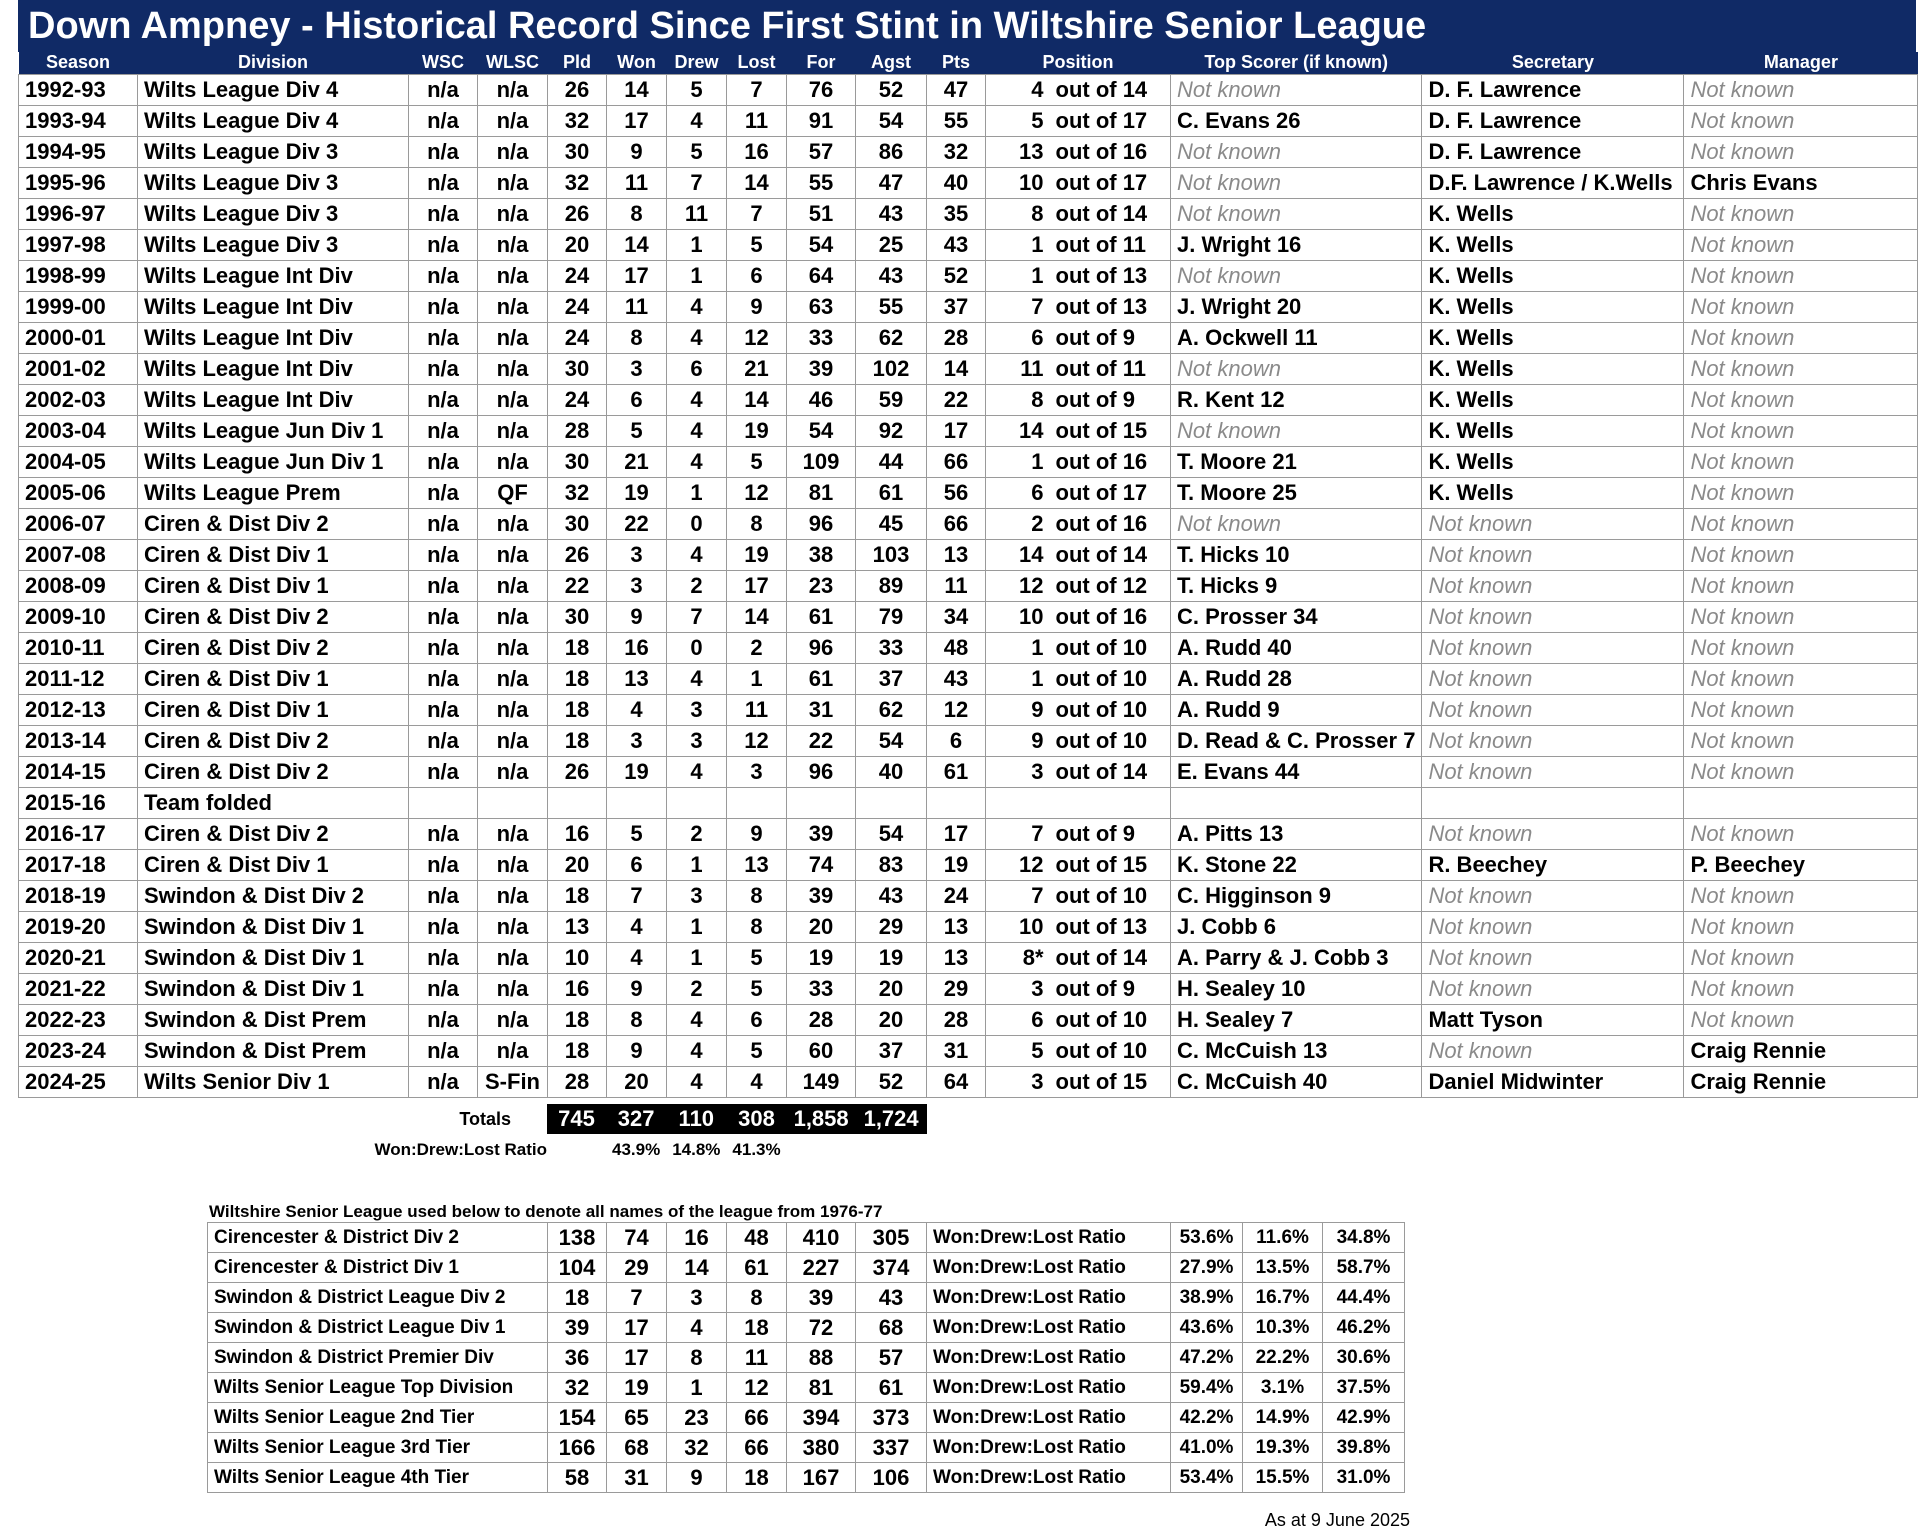 The image size is (1920, 1535). I want to click on cell: 13, so click(636, 678).